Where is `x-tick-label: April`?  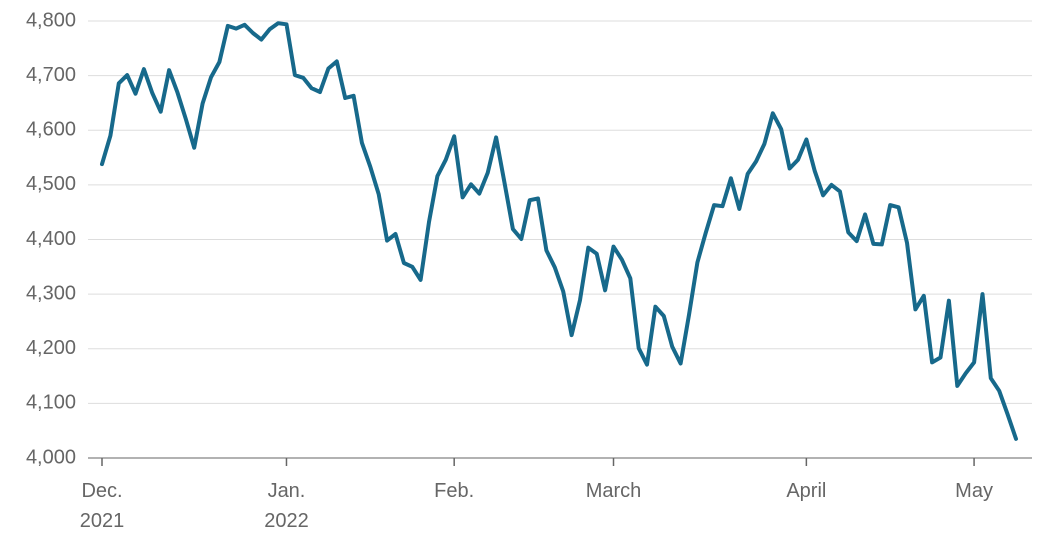 x-tick-label: April is located at coordinates (806, 491).